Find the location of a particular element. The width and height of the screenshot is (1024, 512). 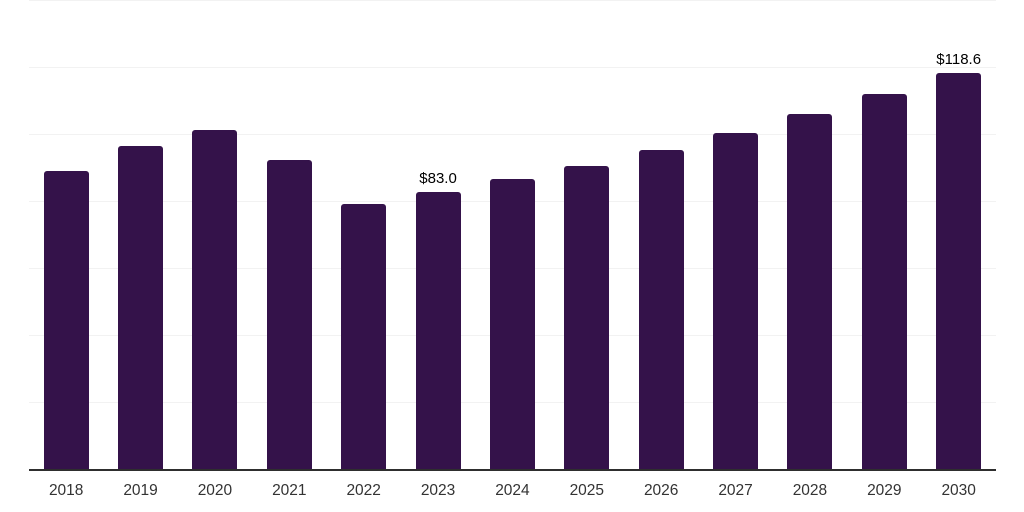

bar-2018 is located at coordinates (66, 320).